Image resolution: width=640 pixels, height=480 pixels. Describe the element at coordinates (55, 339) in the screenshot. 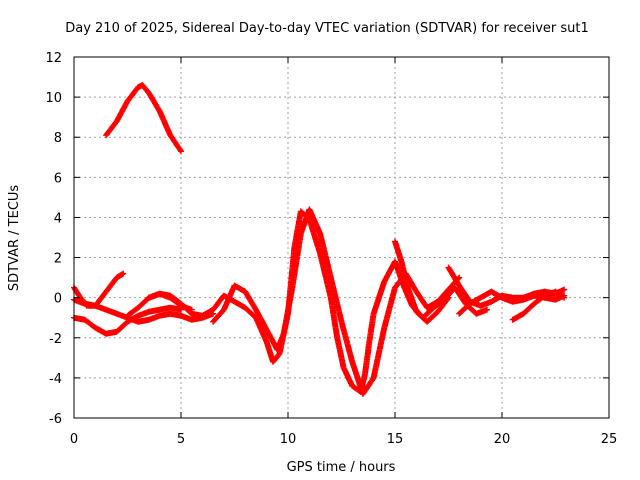

I see `y-tick-label: -2` at that location.